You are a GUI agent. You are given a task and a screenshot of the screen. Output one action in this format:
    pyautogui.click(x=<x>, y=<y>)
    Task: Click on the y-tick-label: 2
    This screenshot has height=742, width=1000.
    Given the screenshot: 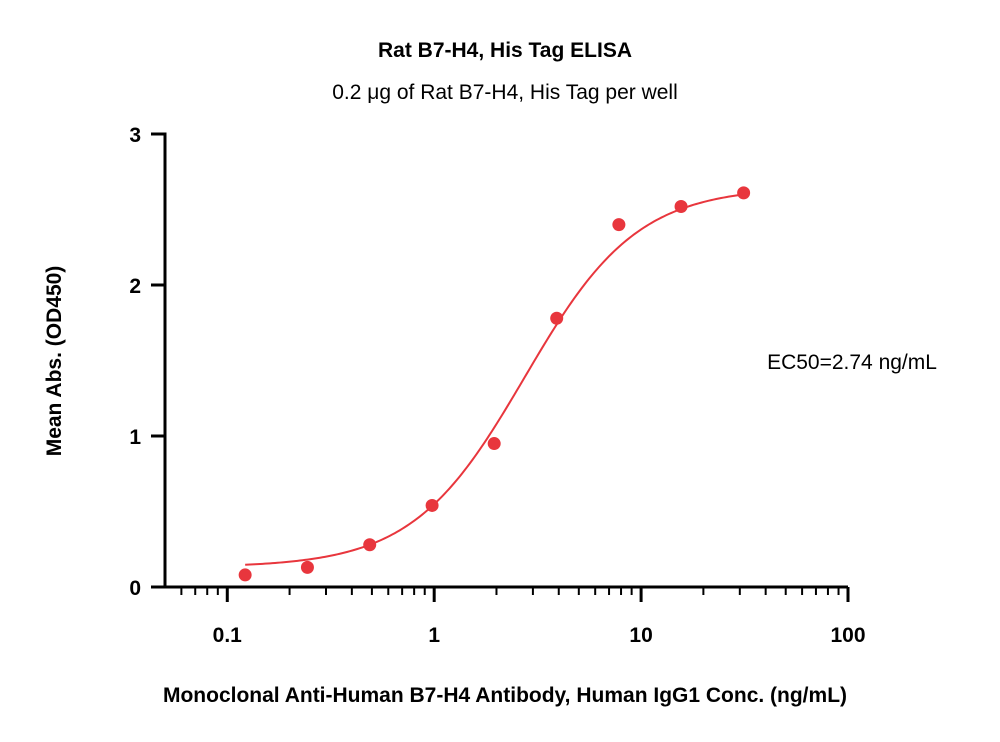 What is the action you would take?
    pyautogui.click(x=135, y=286)
    